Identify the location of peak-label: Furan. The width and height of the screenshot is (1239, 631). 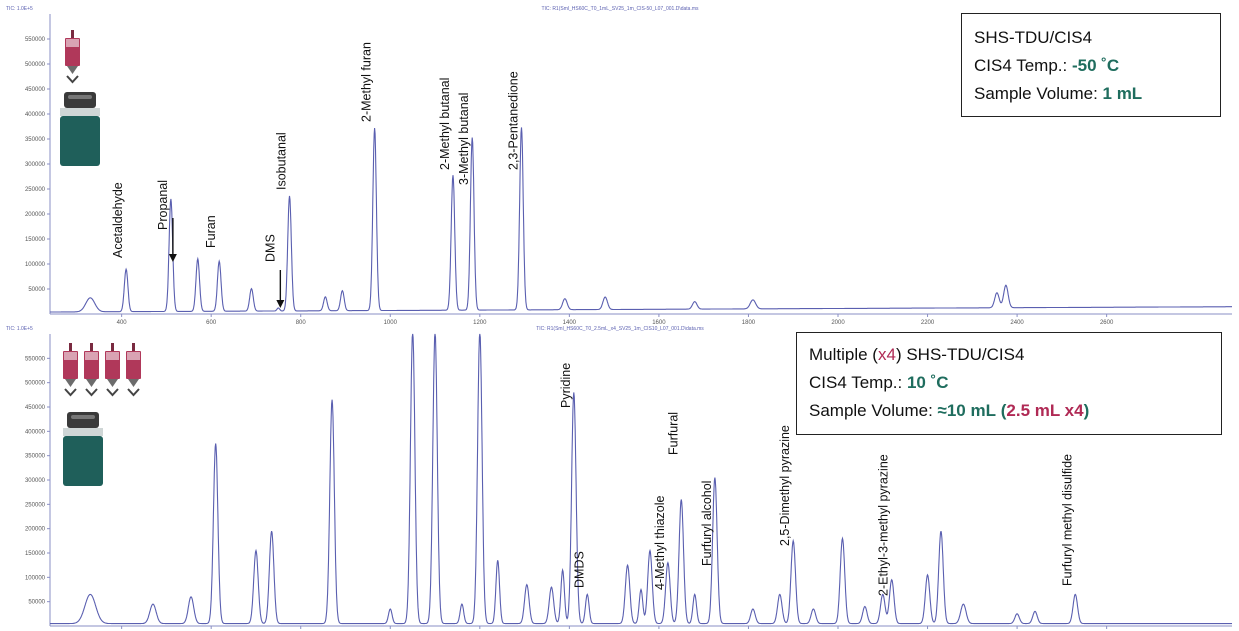
(211, 231).